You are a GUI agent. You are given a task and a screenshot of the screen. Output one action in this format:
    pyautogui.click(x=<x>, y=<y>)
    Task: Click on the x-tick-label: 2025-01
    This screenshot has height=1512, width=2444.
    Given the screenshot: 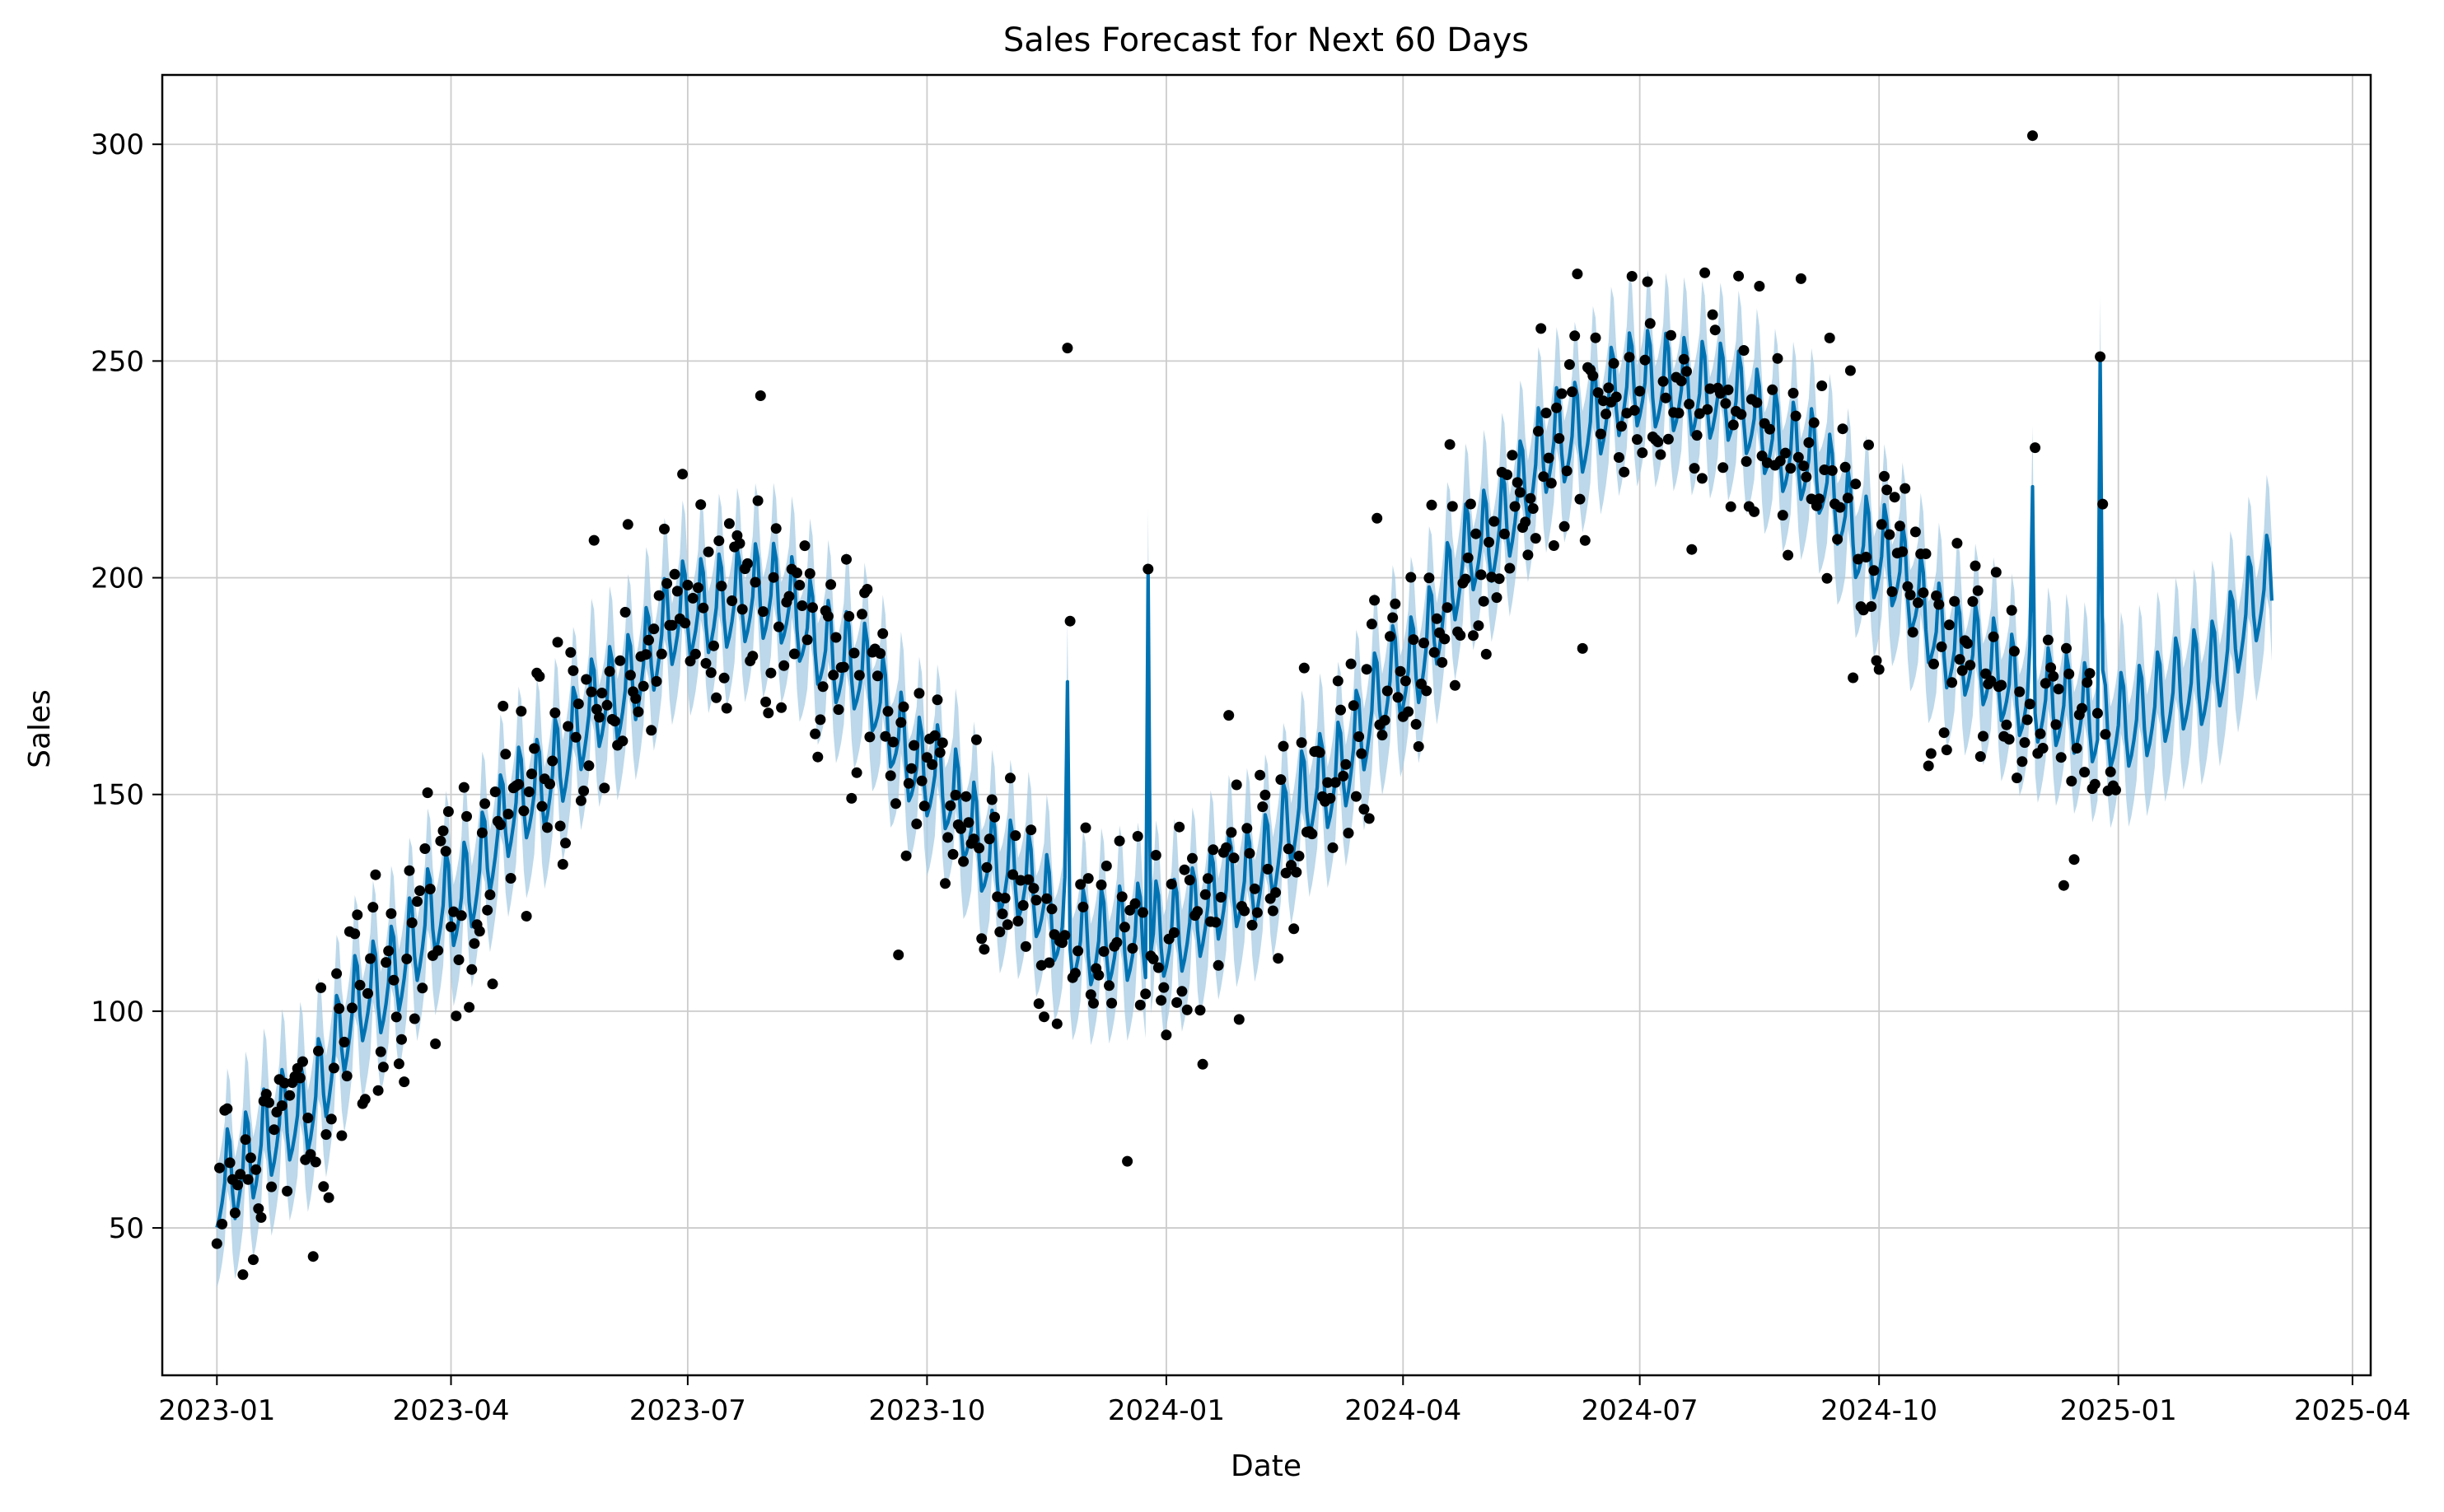 What is the action you would take?
    pyautogui.click(x=2119, y=1410)
    